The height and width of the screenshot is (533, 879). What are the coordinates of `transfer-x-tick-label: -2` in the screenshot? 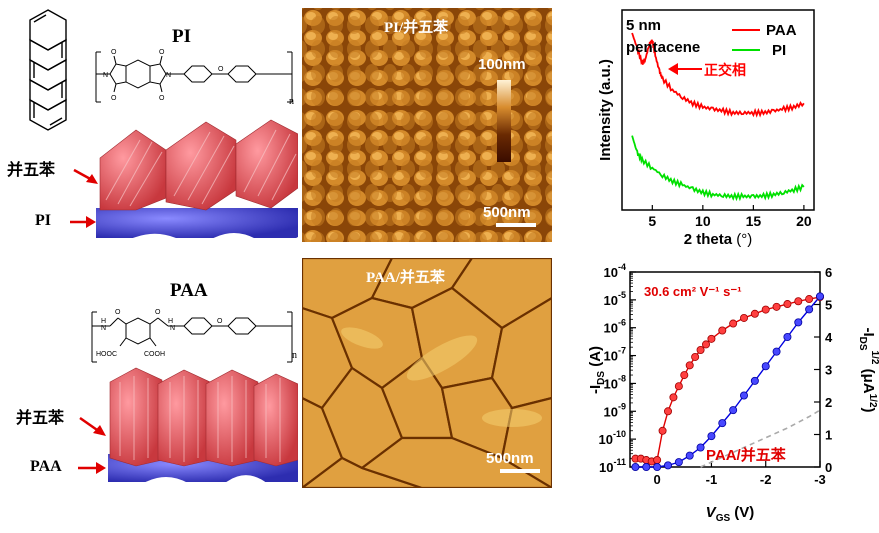 It's located at (766, 479).